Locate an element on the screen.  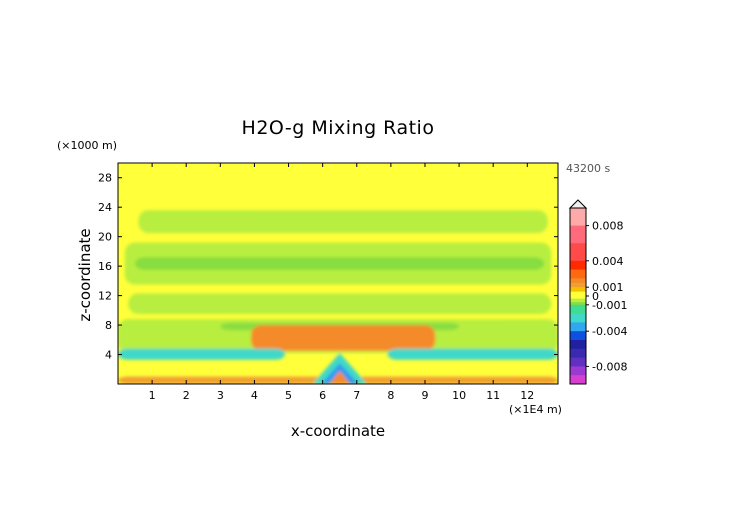
x-tick-label: 3 is located at coordinates (220, 395).